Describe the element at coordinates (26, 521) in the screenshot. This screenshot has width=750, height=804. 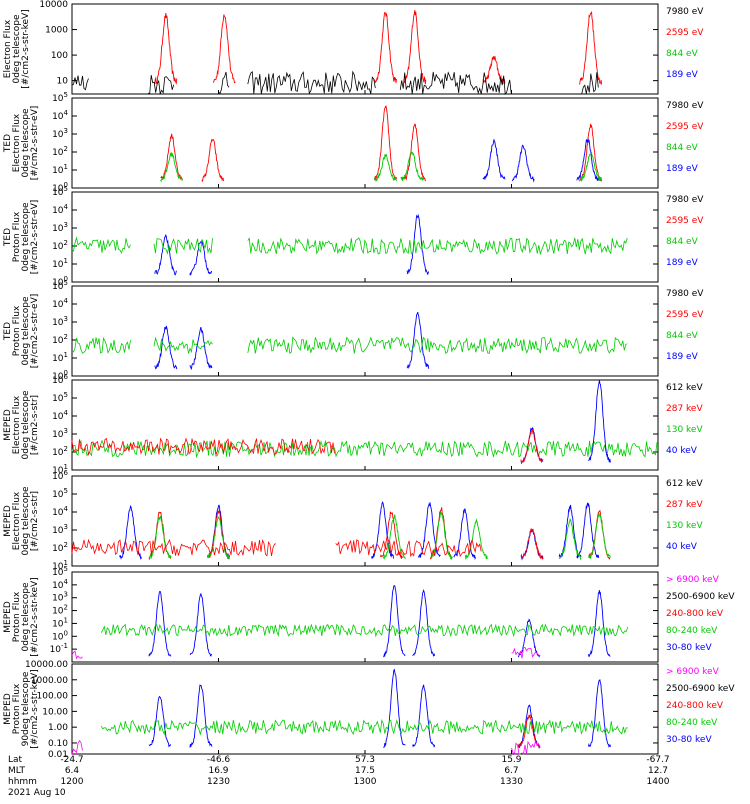
I see `y-axis-label: 0deg telescope` at that location.